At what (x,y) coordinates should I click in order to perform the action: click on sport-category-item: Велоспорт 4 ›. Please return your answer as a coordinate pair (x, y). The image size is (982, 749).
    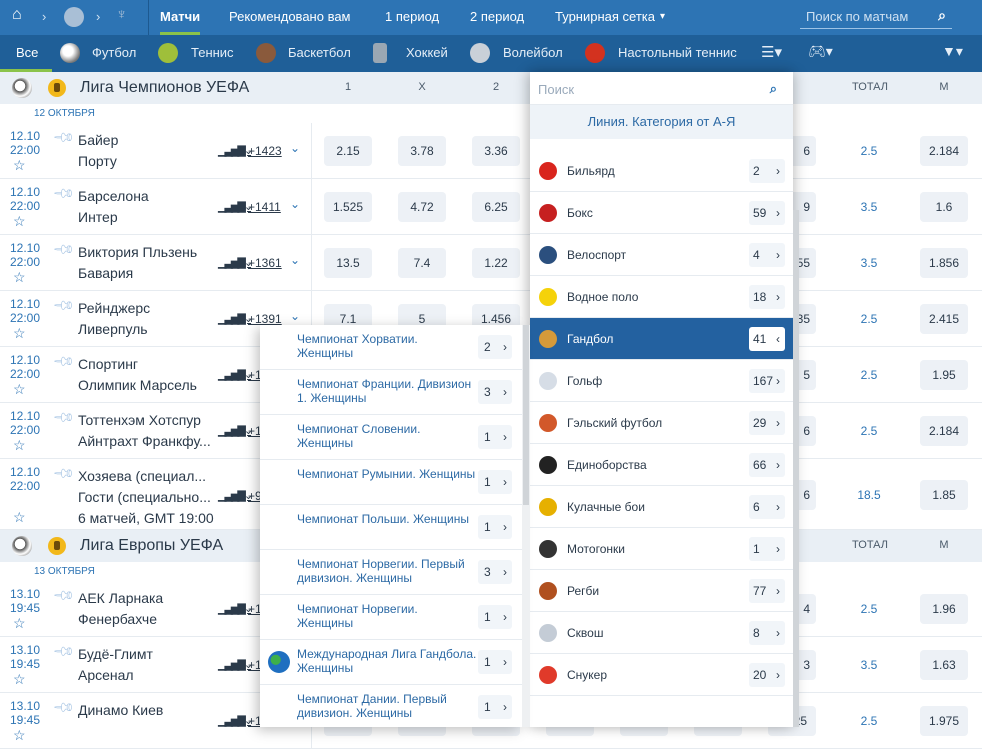
    Looking at the image, I should click on (661, 255).